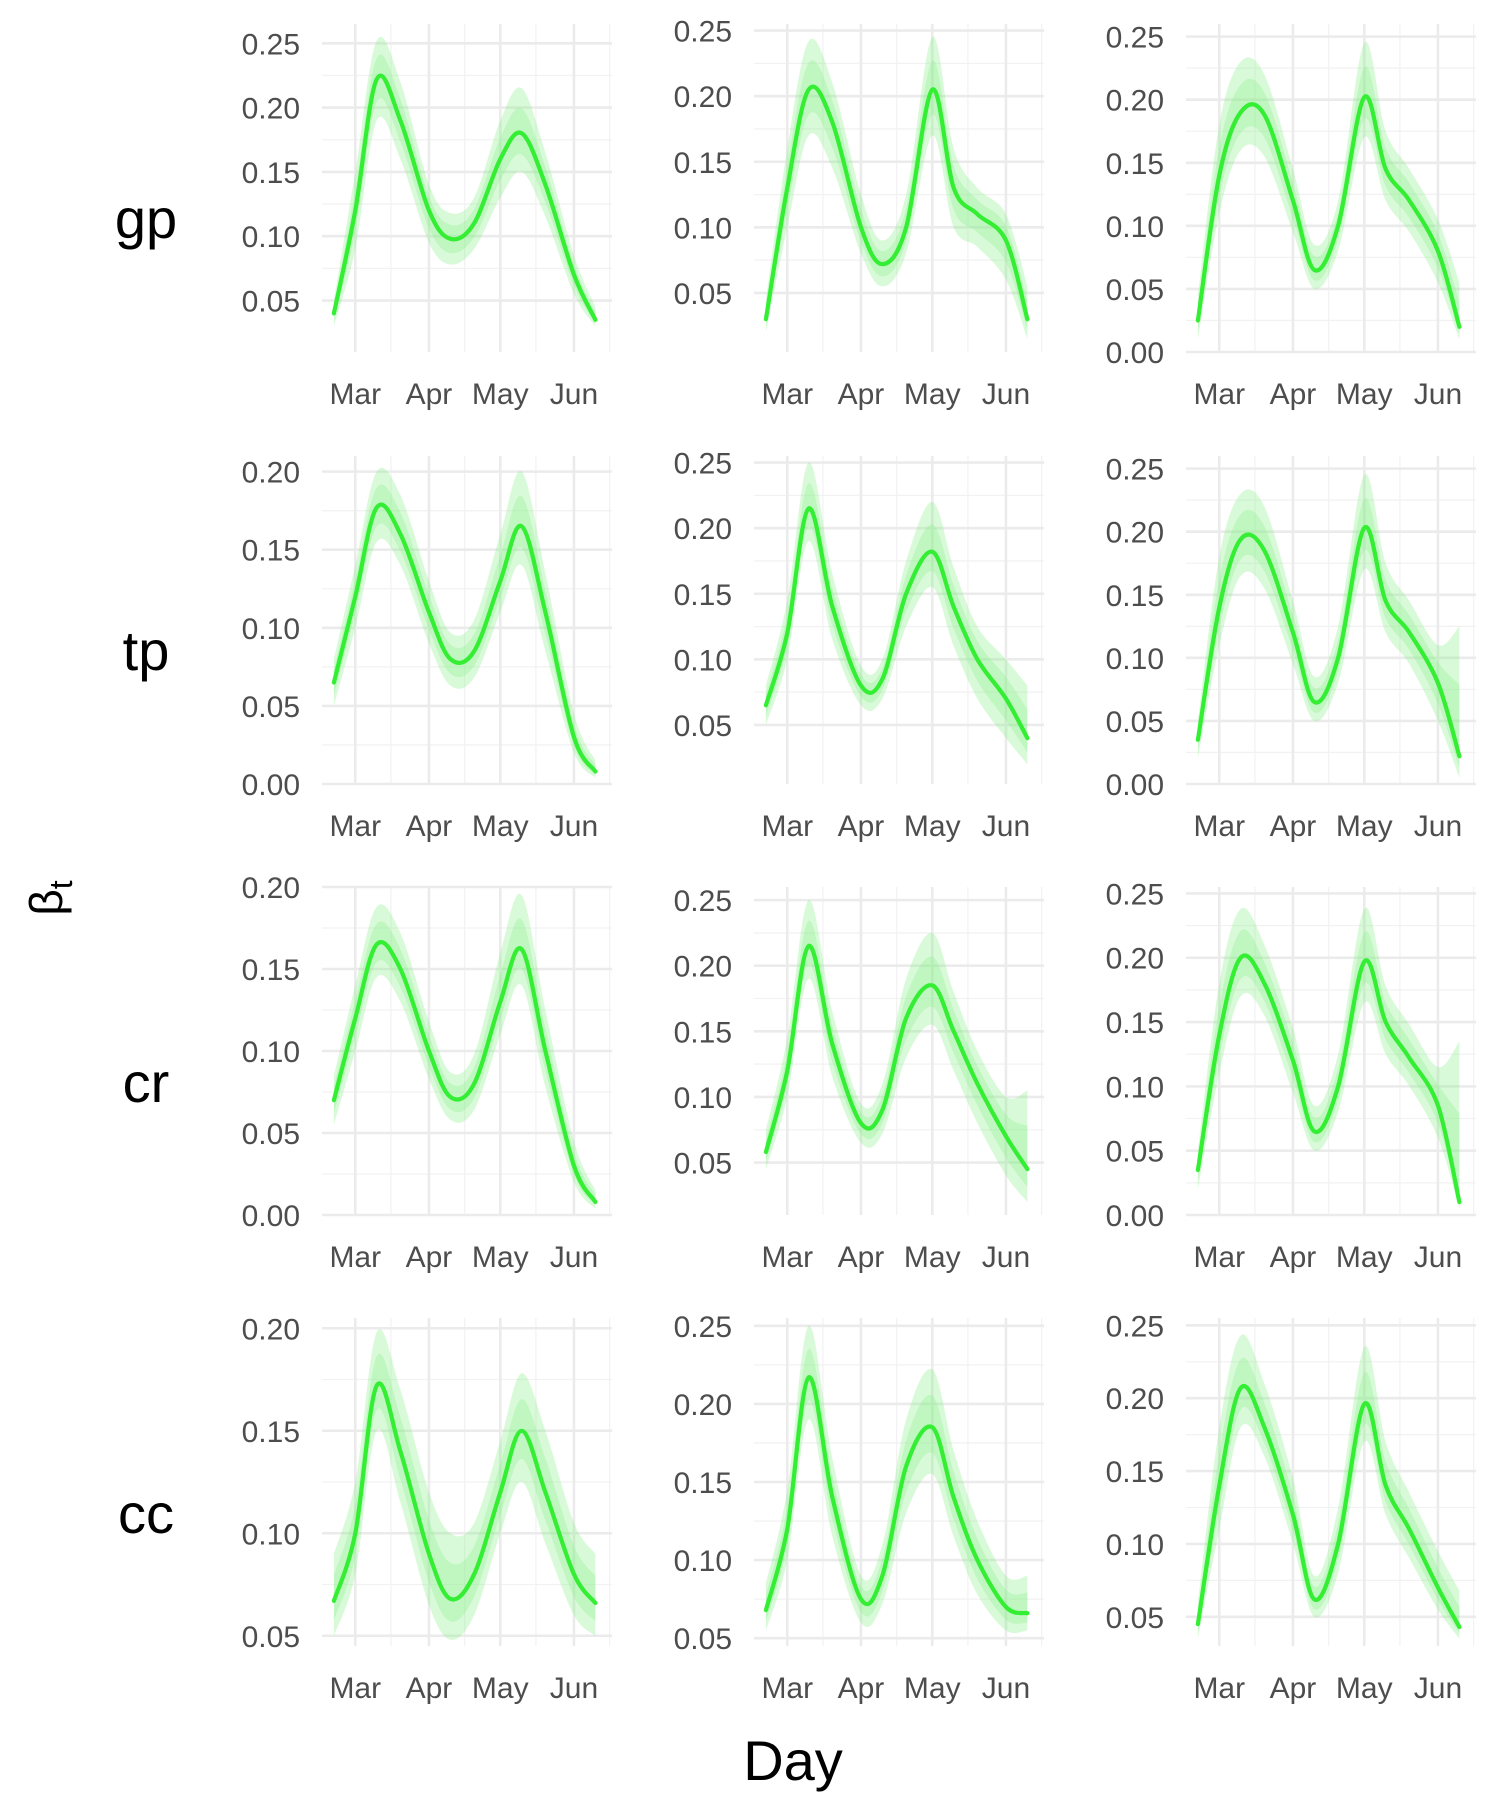 The image size is (1500, 1800). What do you see at coordinates (46, 902) in the screenshot?
I see `y-axis-title-symbol: β` at bounding box center [46, 902].